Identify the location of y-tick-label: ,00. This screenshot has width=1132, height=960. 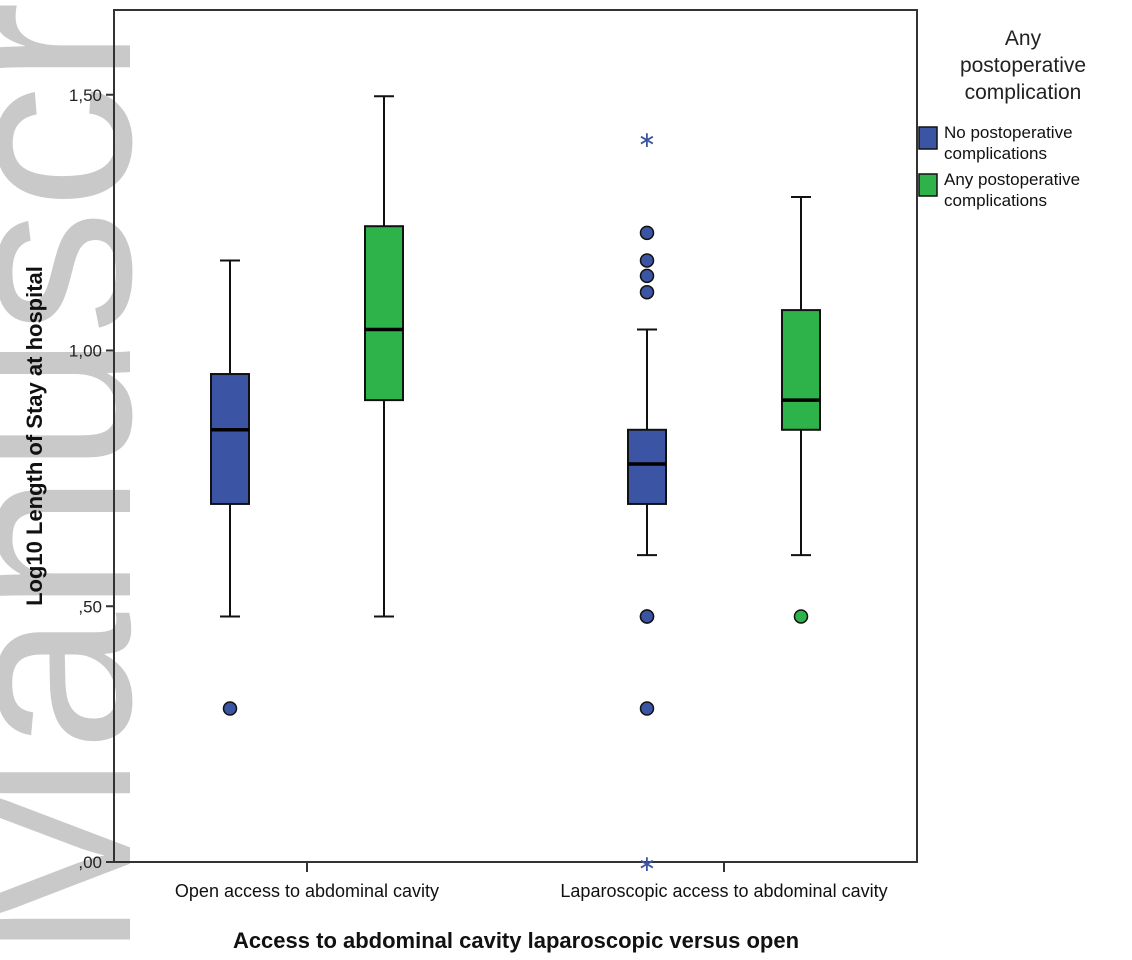
(90, 862).